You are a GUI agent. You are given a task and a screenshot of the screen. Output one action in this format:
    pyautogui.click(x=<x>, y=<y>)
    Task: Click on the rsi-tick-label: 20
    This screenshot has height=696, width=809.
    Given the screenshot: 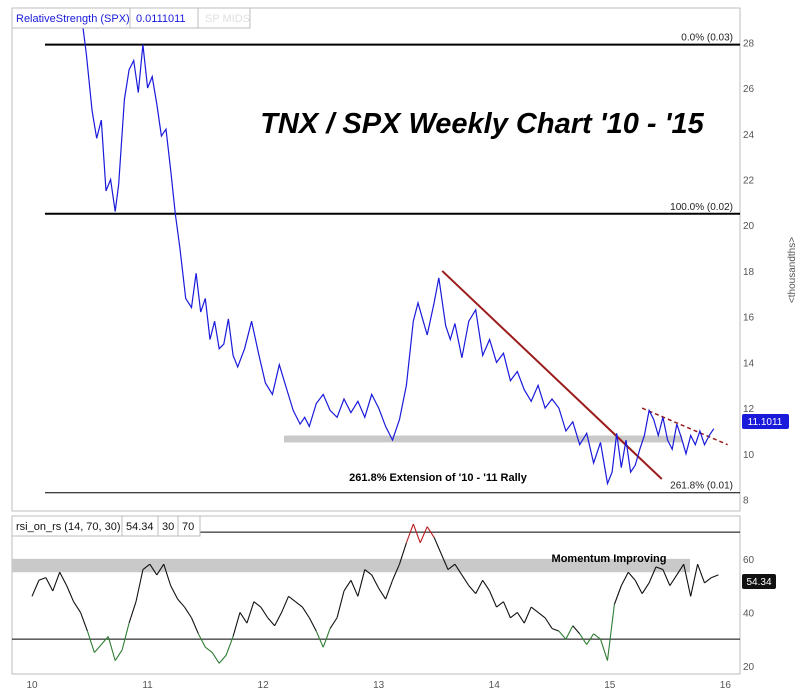 What is the action you would take?
    pyautogui.click(x=749, y=667)
    